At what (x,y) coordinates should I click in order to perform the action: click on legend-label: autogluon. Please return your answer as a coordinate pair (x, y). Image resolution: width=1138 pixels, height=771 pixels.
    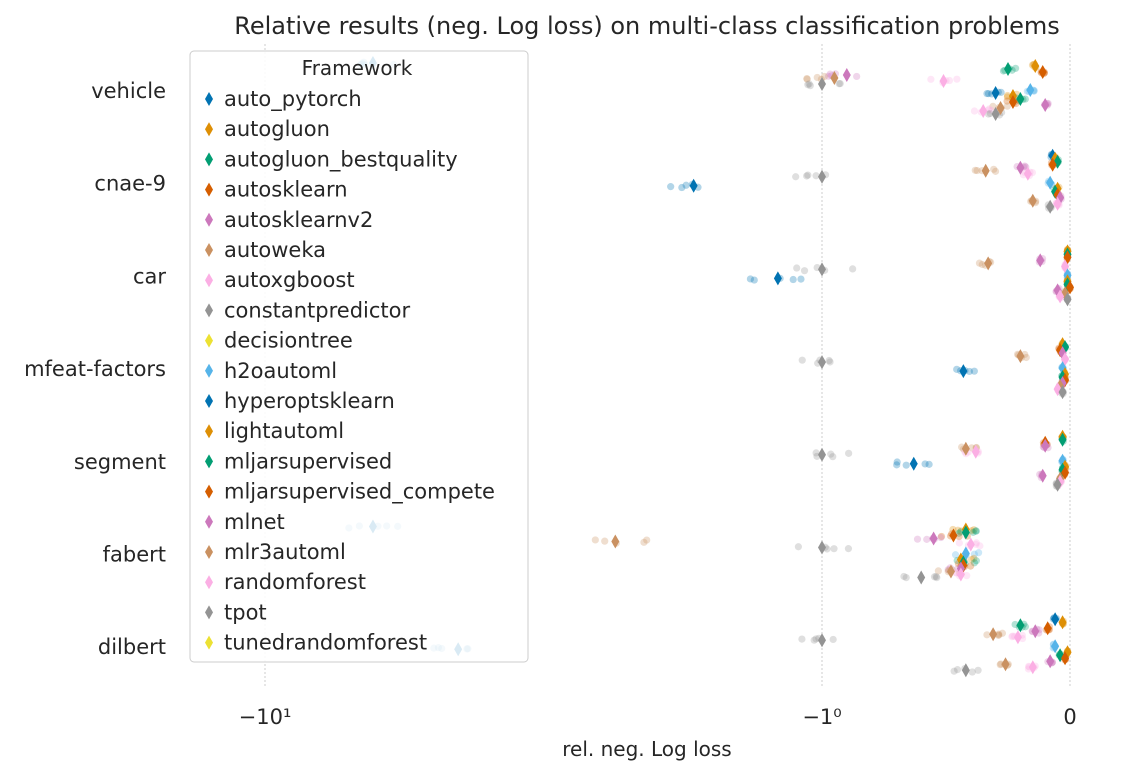
    Looking at the image, I should click on (277, 129).